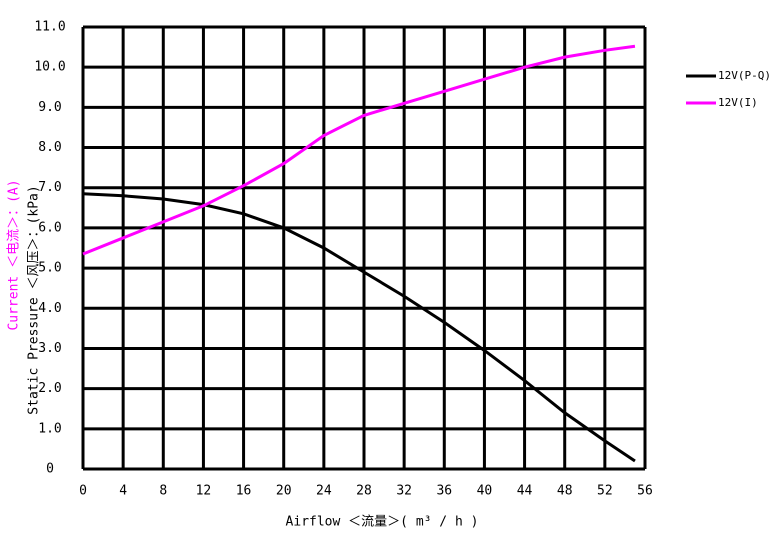 This screenshot has width=770, height=542. Describe the element at coordinates (744, 75) in the screenshot. I see `legend-label: 12V(P-Q)` at that location.